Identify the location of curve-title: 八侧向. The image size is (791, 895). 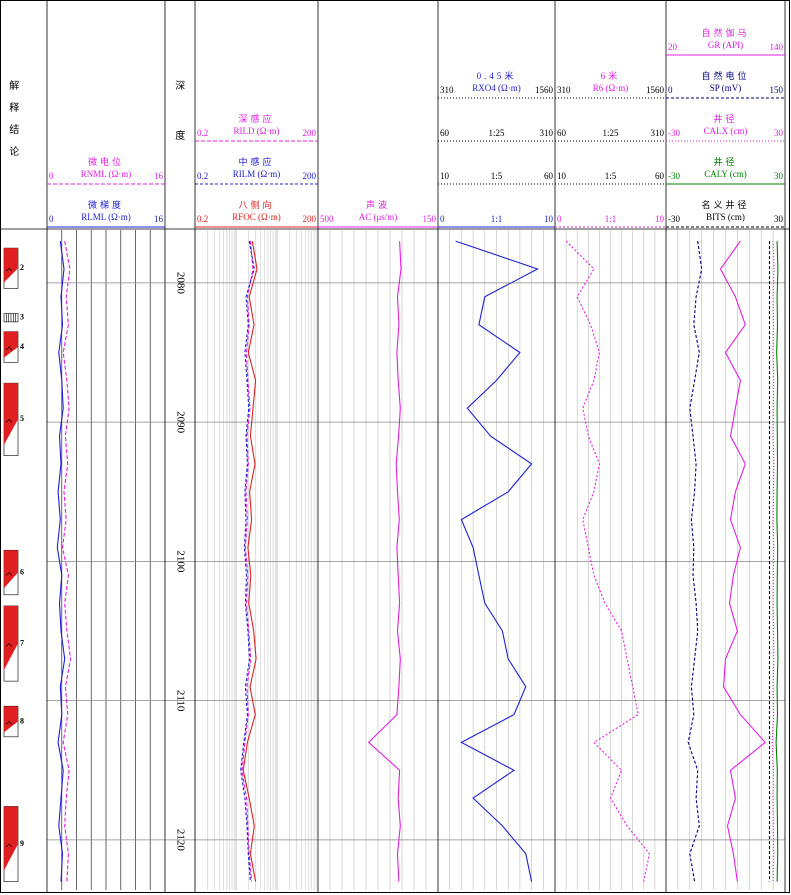
(256, 204).